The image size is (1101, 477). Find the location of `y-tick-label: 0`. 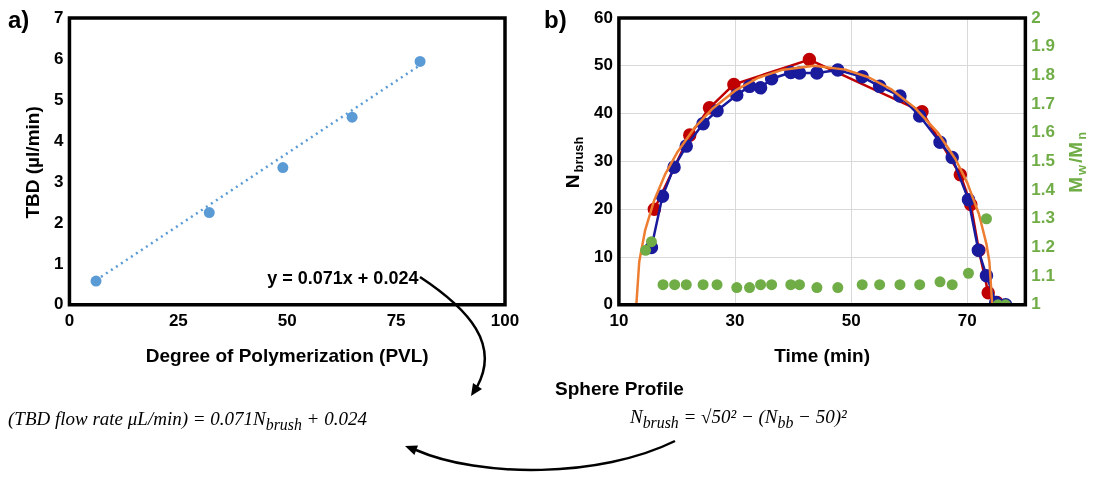

y-tick-label: 0 is located at coordinates (58, 304).